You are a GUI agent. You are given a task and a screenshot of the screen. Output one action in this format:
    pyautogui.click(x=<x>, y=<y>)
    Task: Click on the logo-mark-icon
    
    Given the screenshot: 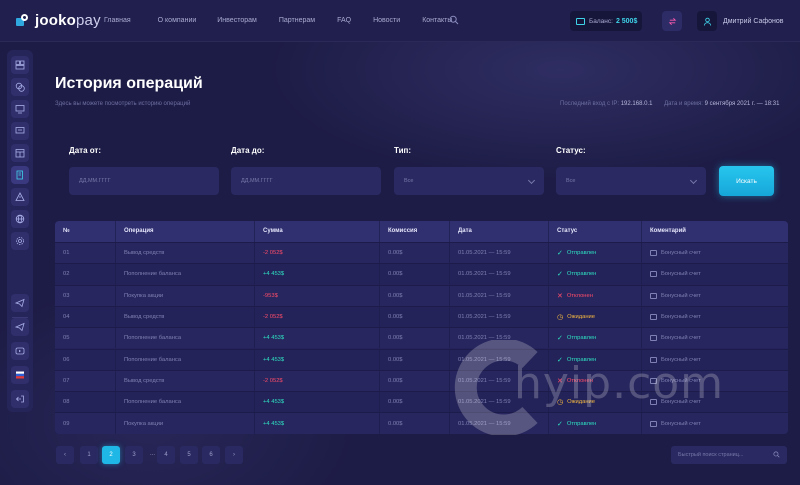 What is the action you would take?
    pyautogui.click(x=23, y=20)
    